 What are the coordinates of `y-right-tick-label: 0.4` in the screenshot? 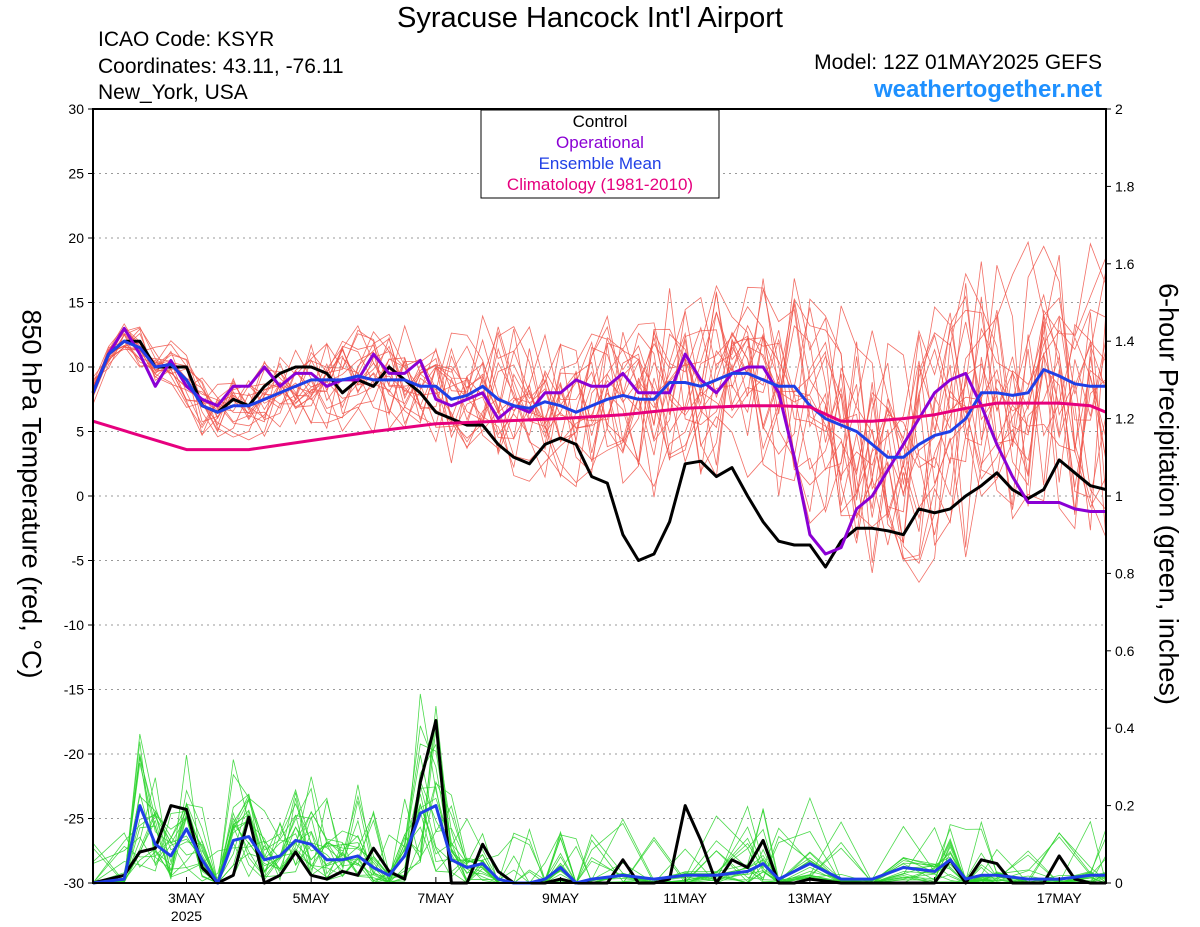 It's located at (1125, 728).